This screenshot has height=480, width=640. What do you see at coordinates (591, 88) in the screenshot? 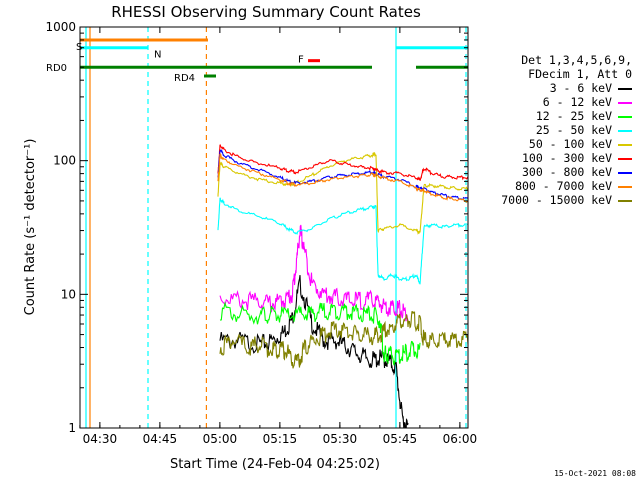
I see `legend-entry-3-6-kev: 3 - 6 keV` at bounding box center [591, 88].